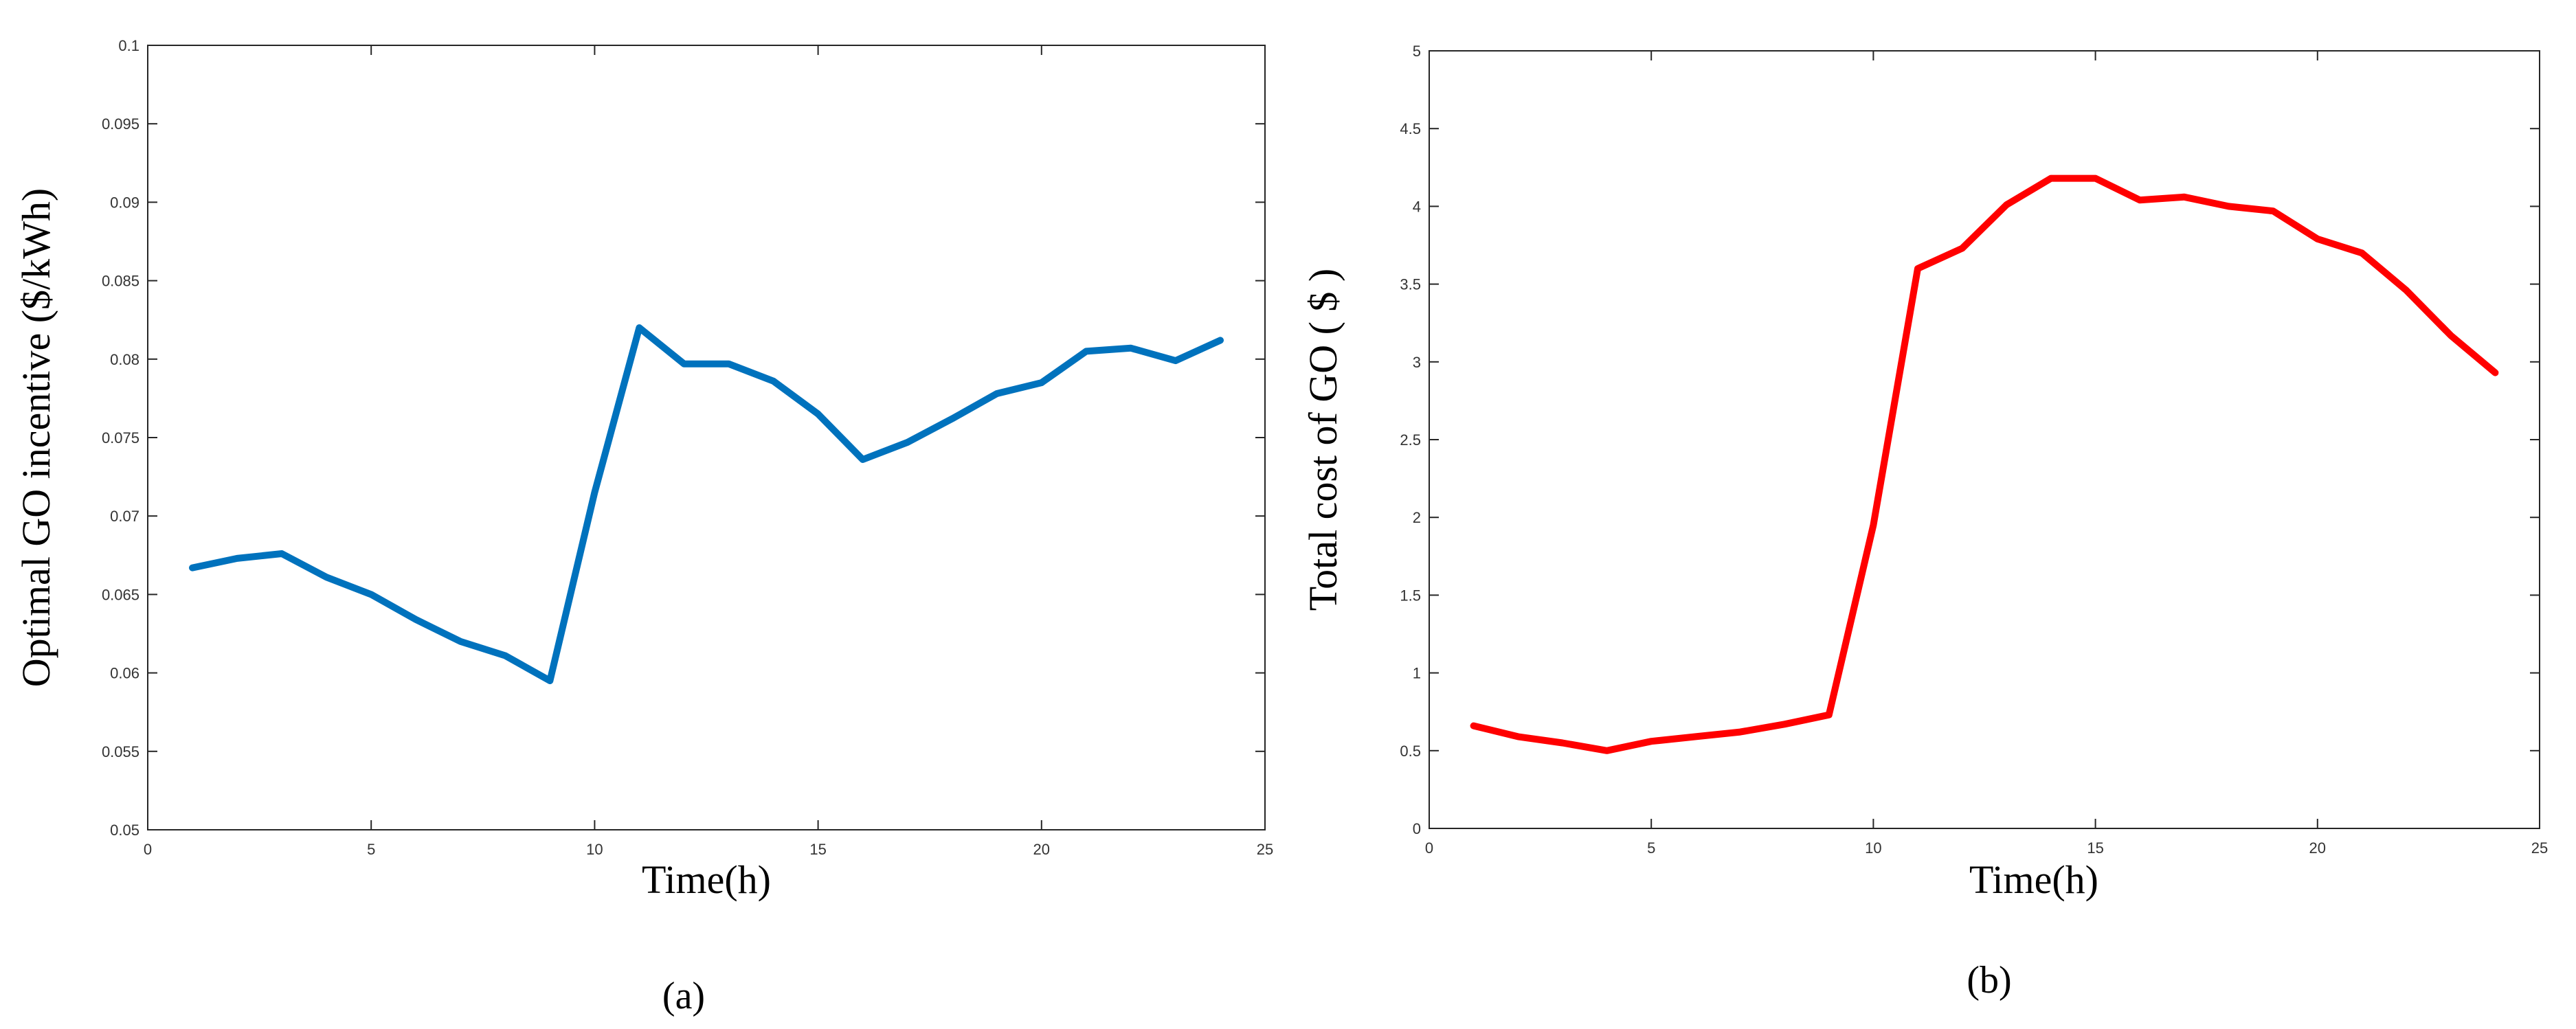  I want to click on y-tick-label: 0.07, so click(124, 516).